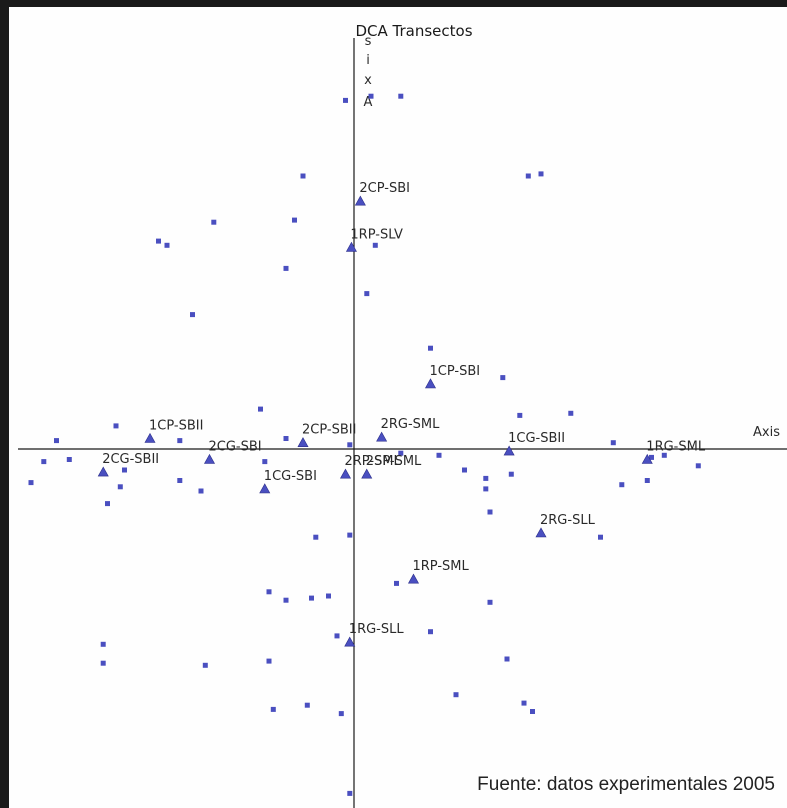  What do you see at coordinates (368, 72) in the screenshot?
I see `y-axis-label: s i x A` at bounding box center [368, 72].